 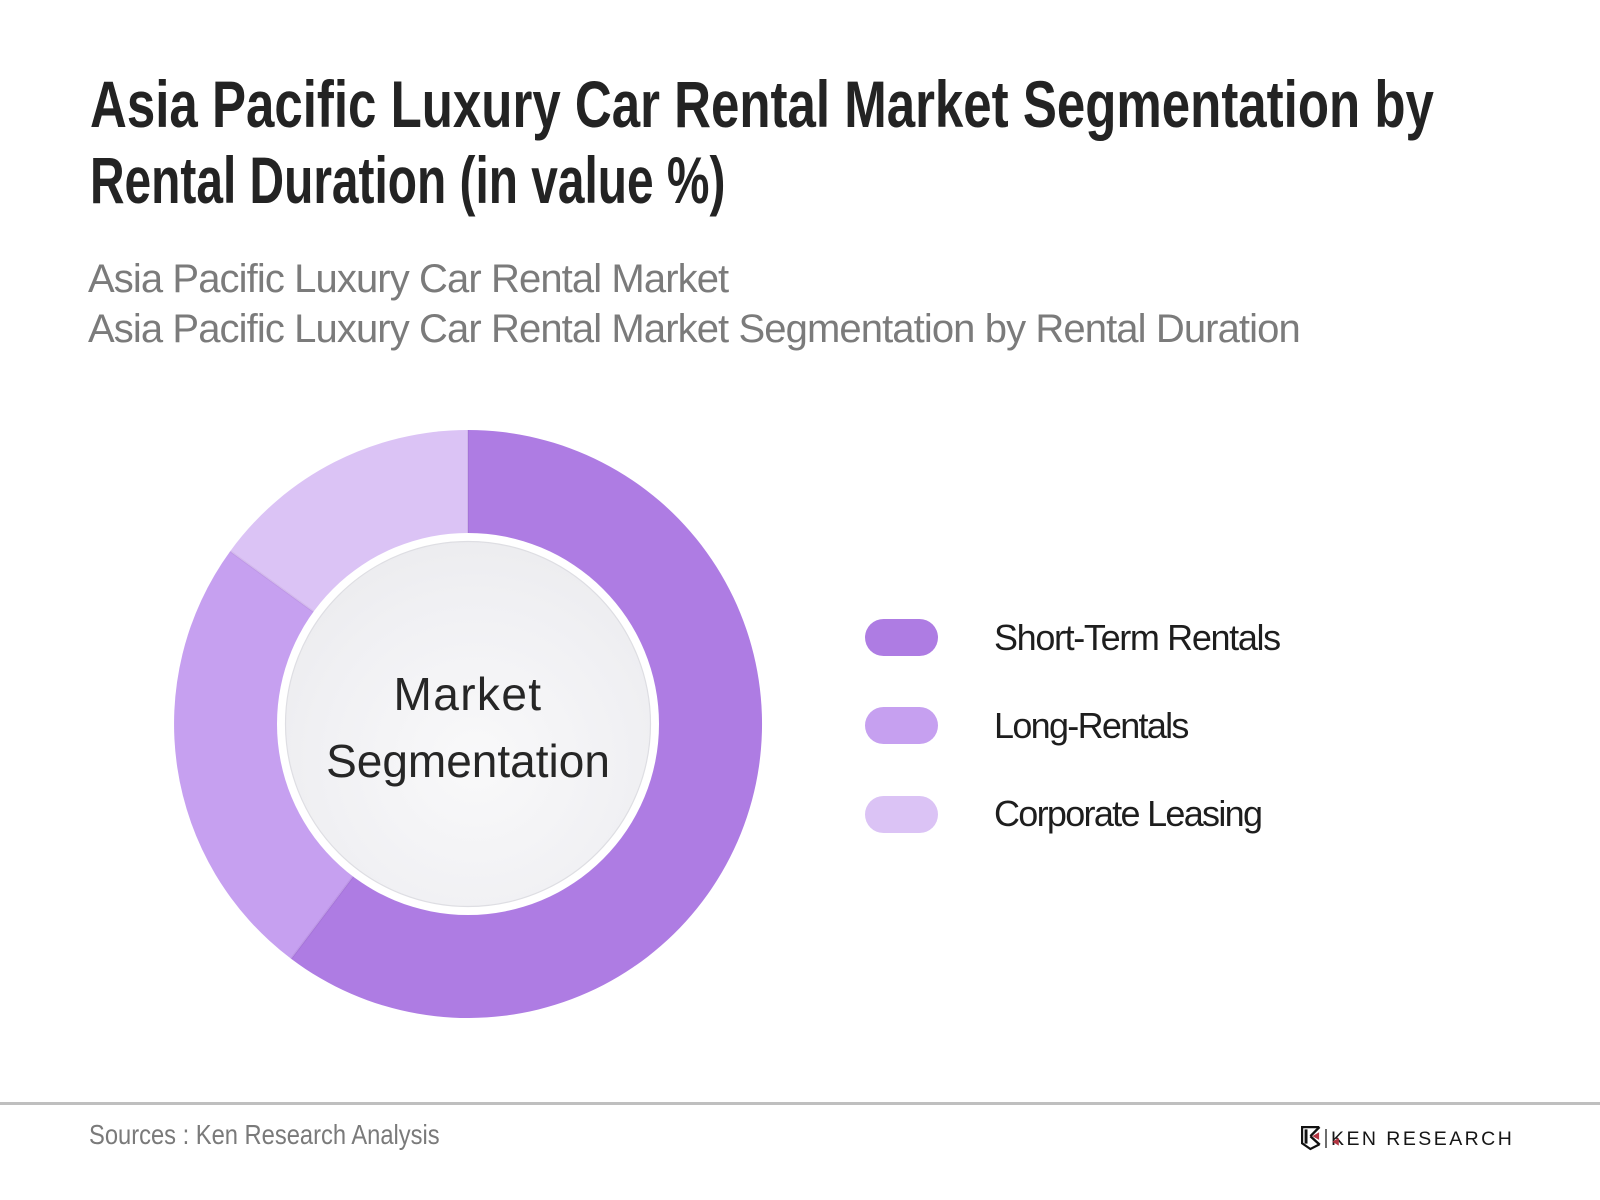 I want to click on svg-text: KEN RESEARCH, so click(x=1422, y=1139).